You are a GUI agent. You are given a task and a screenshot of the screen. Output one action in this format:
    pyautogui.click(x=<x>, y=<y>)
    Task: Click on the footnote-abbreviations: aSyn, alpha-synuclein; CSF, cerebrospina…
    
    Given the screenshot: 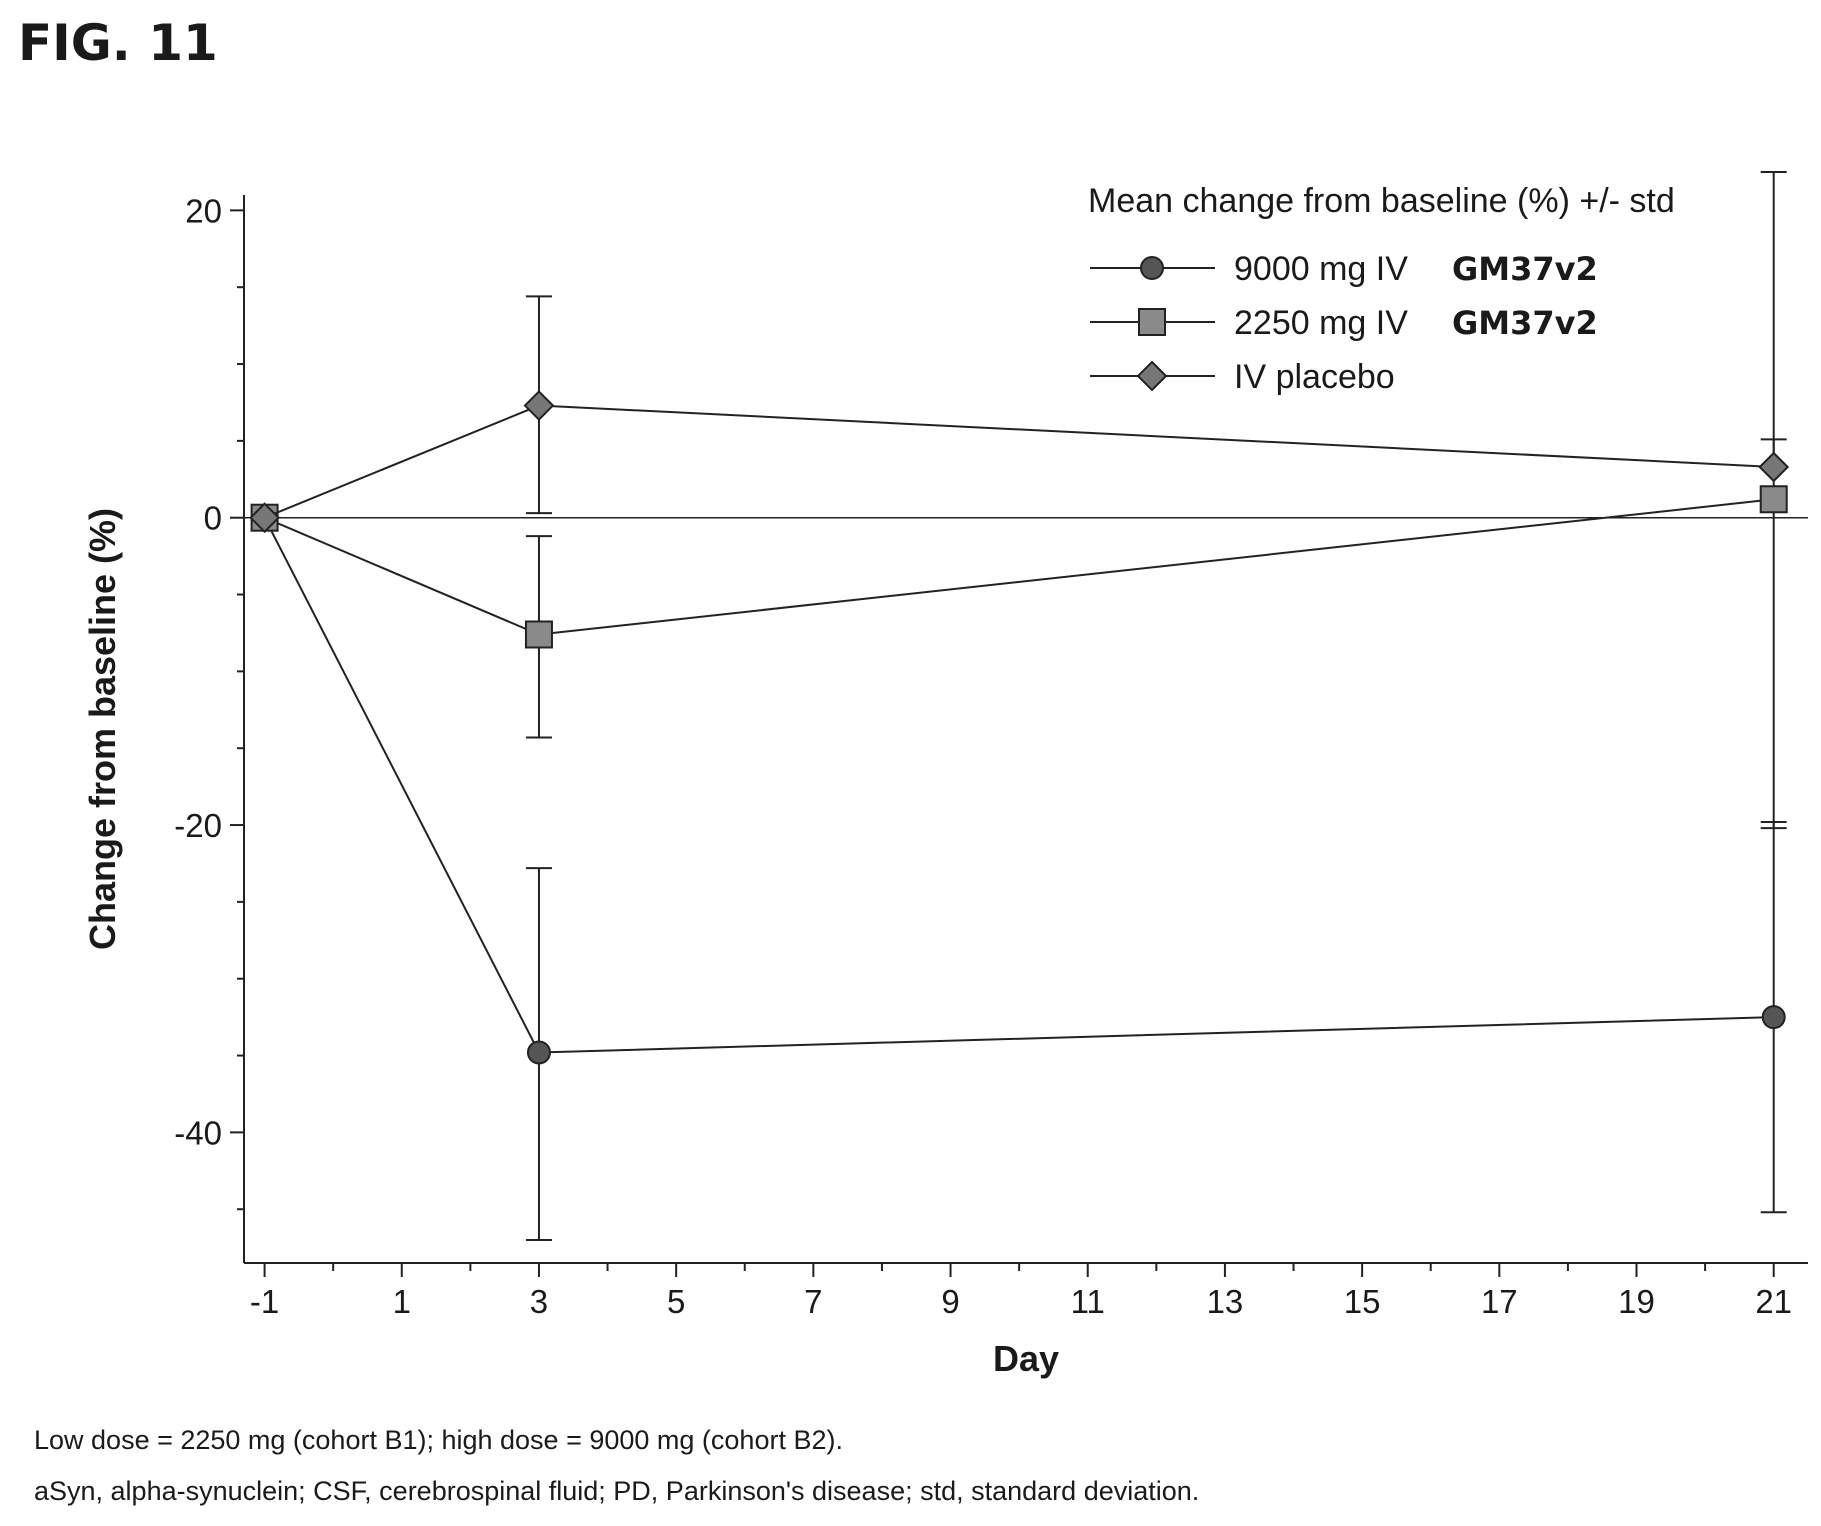 What is the action you would take?
    pyautogui.click(x=617, y=1491)
    